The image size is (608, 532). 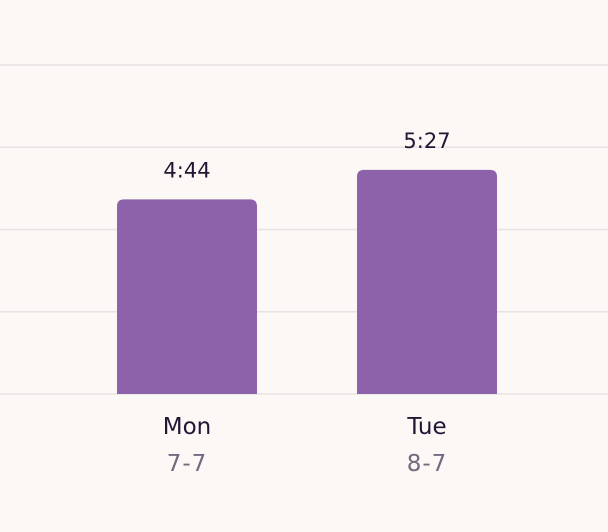 What do you see at coordinates (427, 281) in the screenshot?
I see `bar-tue` at bounding box center [427, 281].